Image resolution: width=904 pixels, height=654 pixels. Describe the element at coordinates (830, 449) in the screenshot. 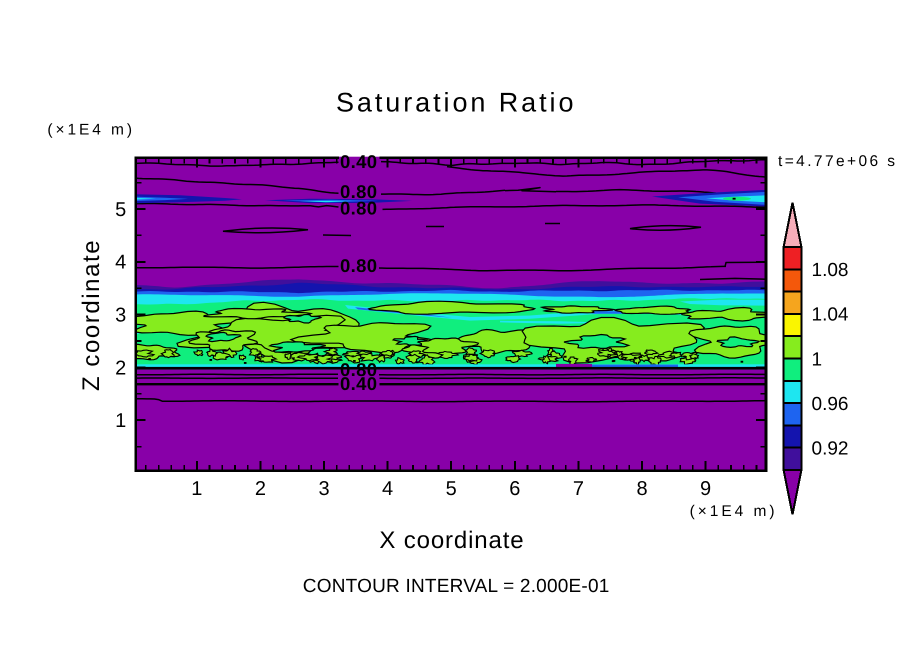

I see `svg-text: 0.92` at that location.